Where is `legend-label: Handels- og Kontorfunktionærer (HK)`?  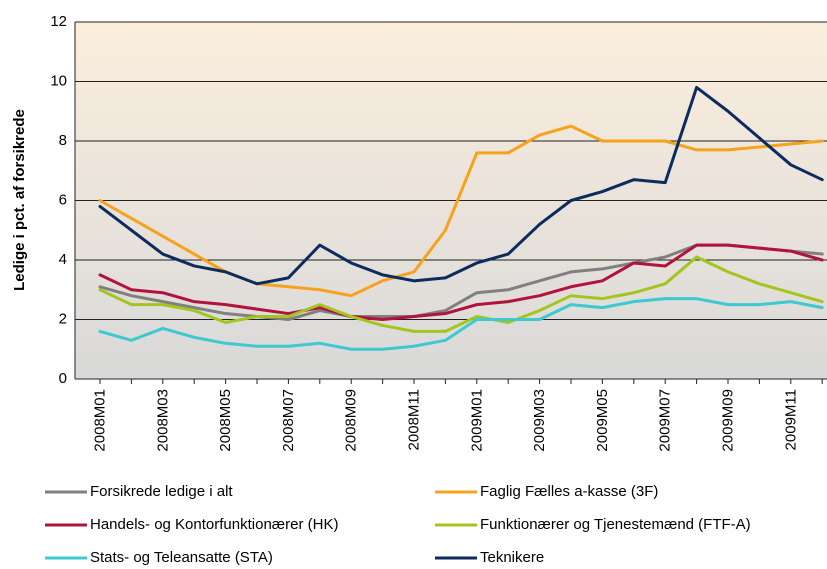
legend-label: Handels- og Kontorfunktionærer (HK) is located at coordinates (214, 524).